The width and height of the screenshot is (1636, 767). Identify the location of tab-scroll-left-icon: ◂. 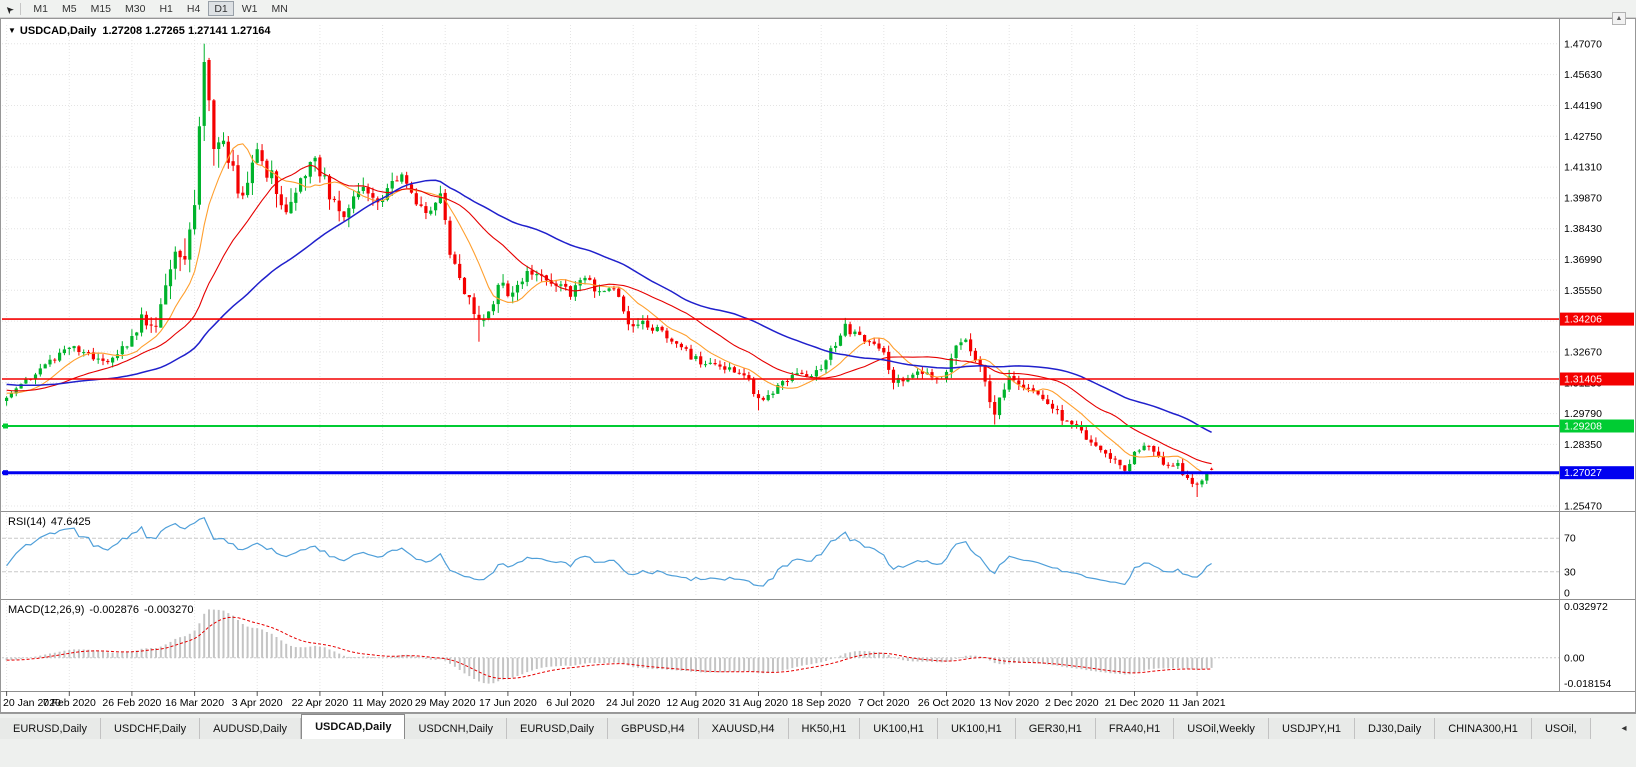
(1624, 728).